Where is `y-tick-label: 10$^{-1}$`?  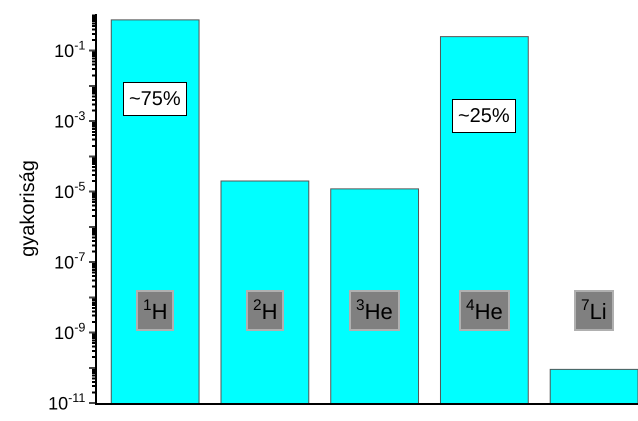 y-tick-label: 10$^{-1}$ is located at coordinates (70, 49).